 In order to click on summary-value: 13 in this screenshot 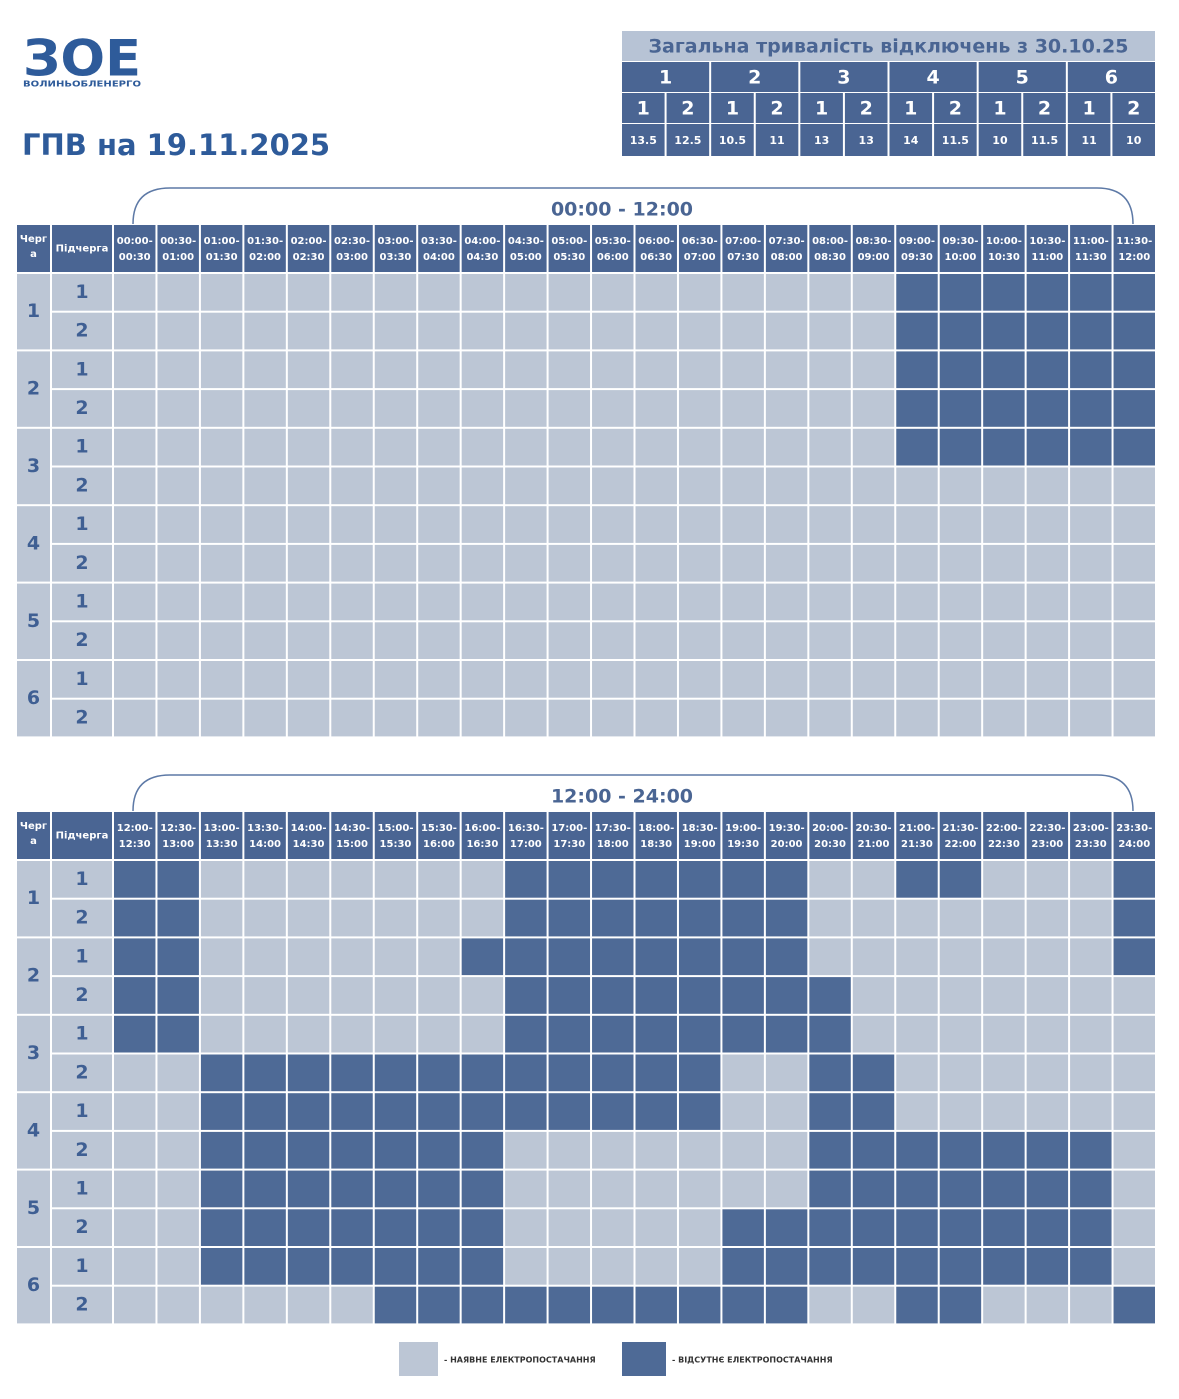, I will do `click(821, 140)`.